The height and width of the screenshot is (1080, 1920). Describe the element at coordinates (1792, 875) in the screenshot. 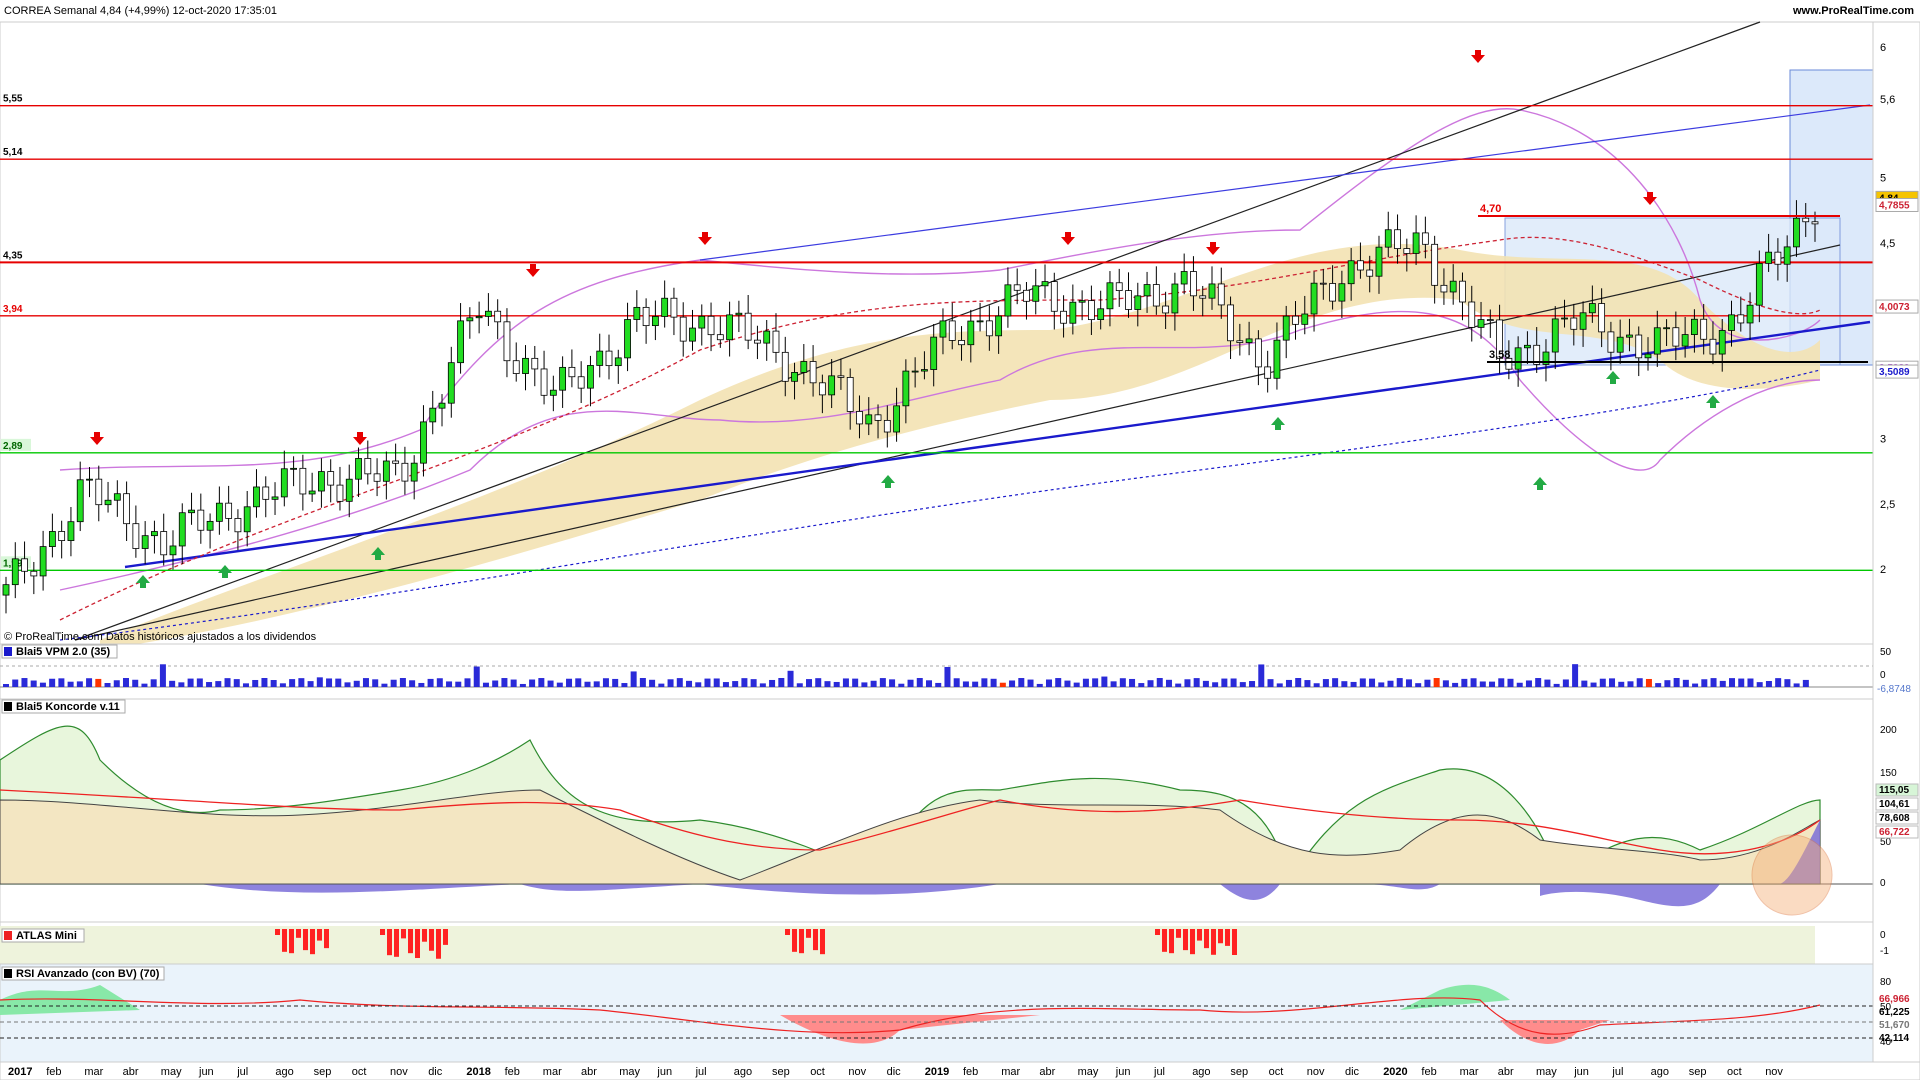

I see `highlight-circle` at that location.